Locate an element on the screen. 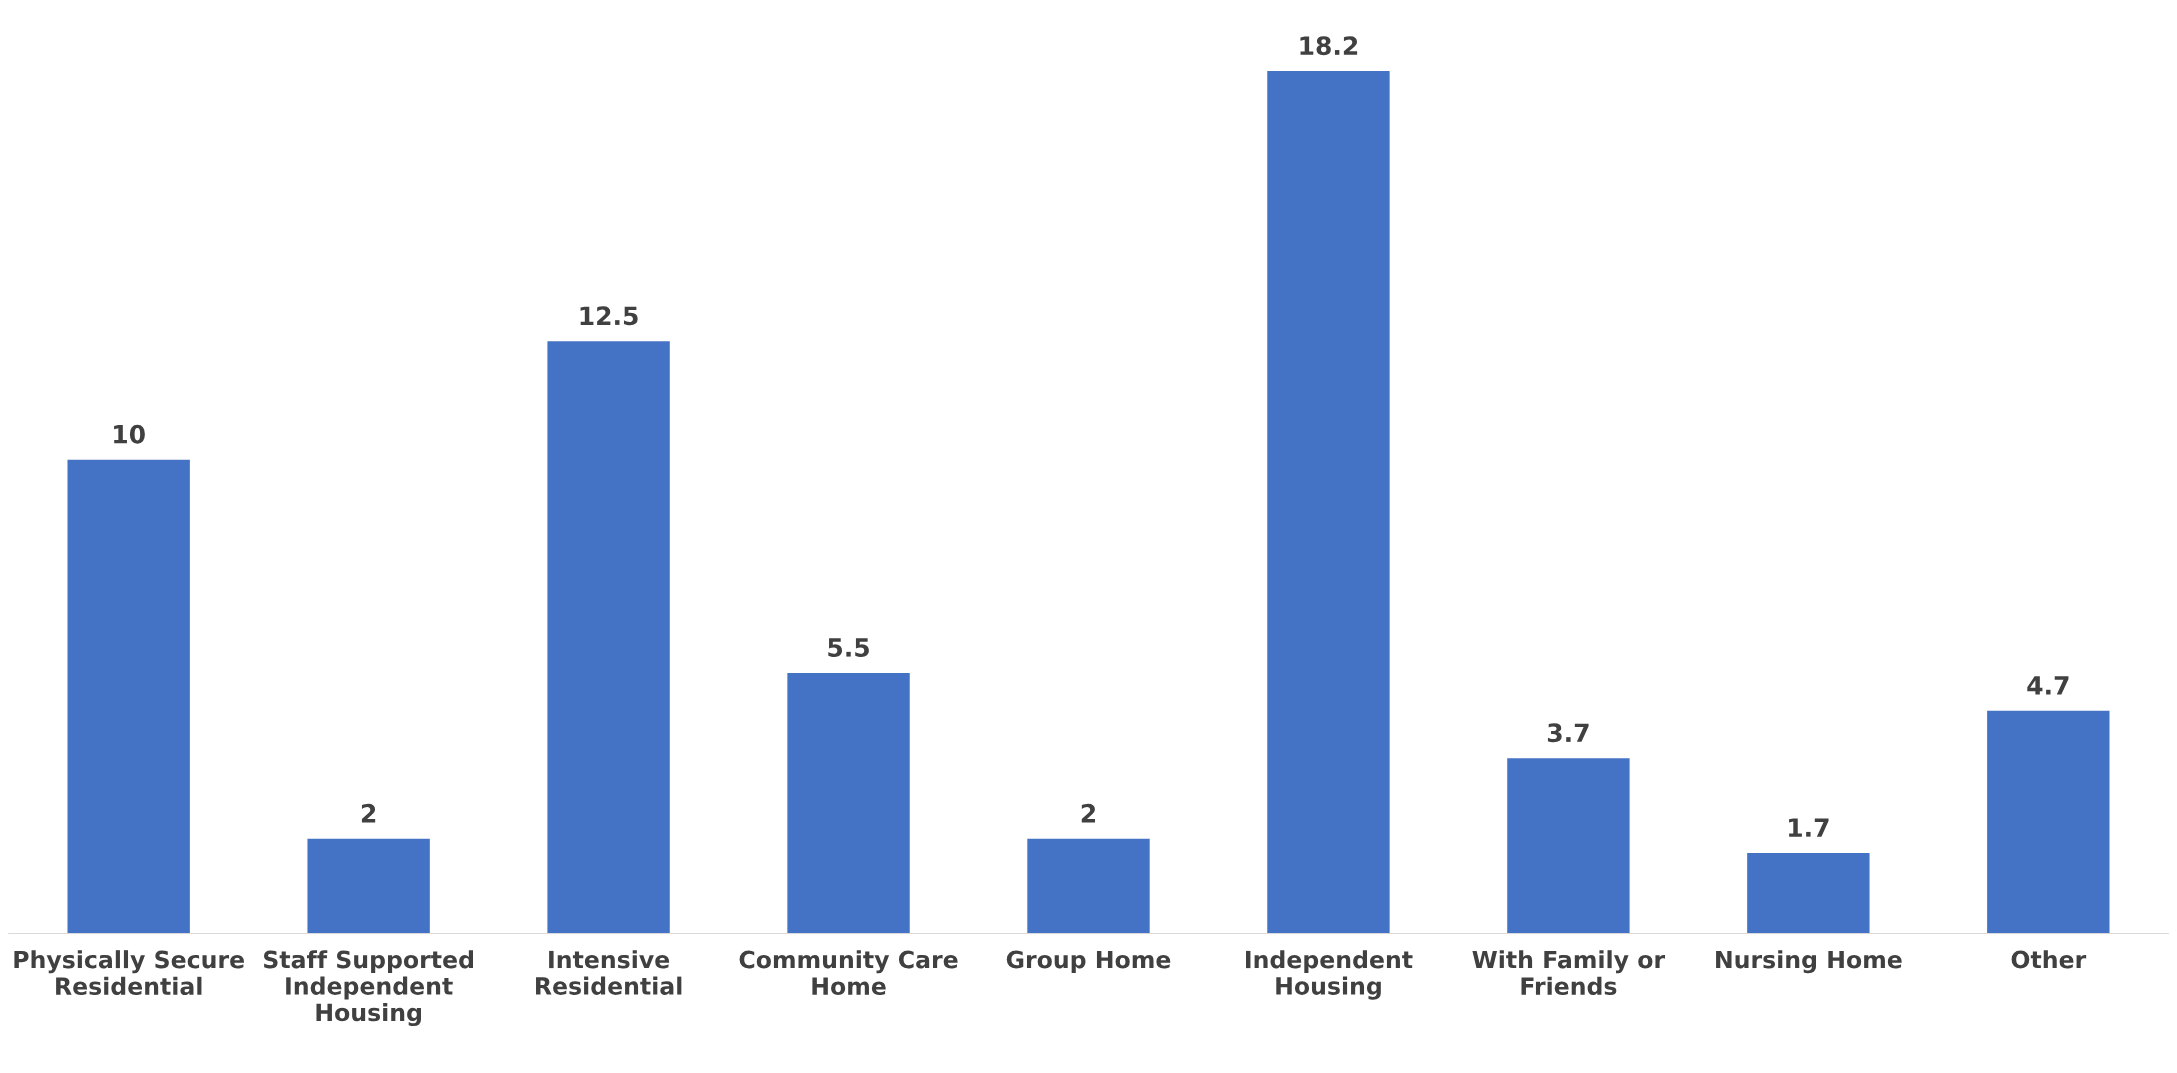 The height and width of the screenshot is (1073, 2177). data-label: 5.5 is located at coordinates (848, 647).